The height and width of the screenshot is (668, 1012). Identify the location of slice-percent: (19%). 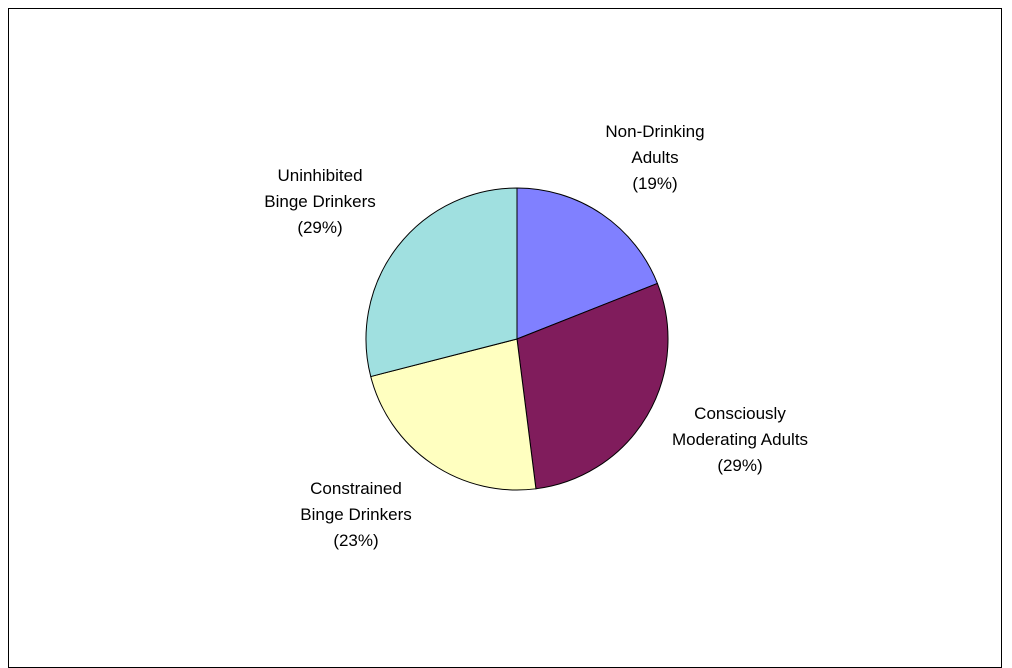
(654, 183).